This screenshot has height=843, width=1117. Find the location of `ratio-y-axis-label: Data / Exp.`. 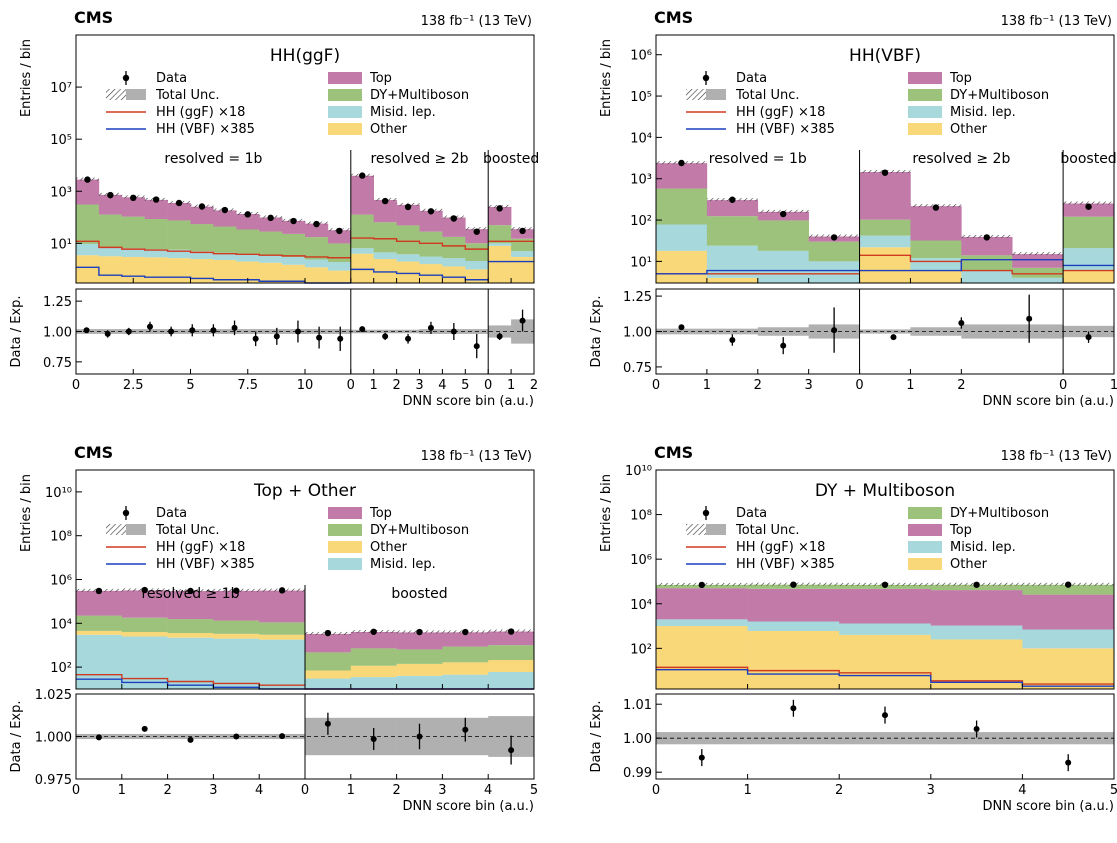

ratio-y-axis-label: Data / Exp. is located at coordinates (16, 332).